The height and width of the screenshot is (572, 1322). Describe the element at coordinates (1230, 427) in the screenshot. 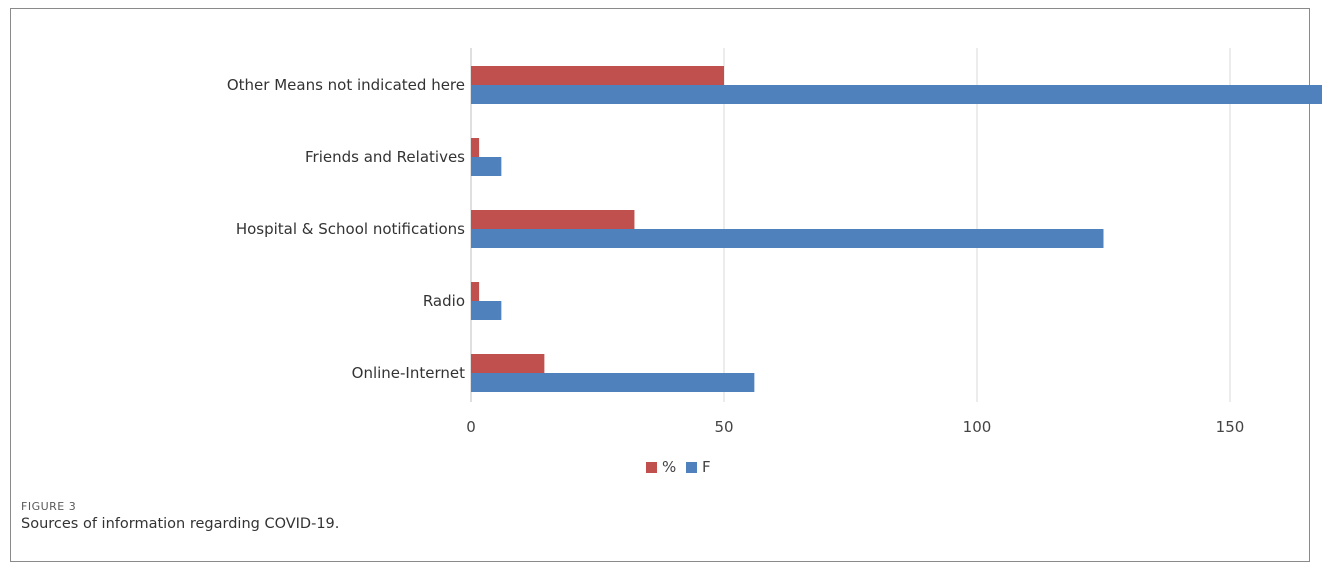

I see `x-tick-label: 150` at that location.